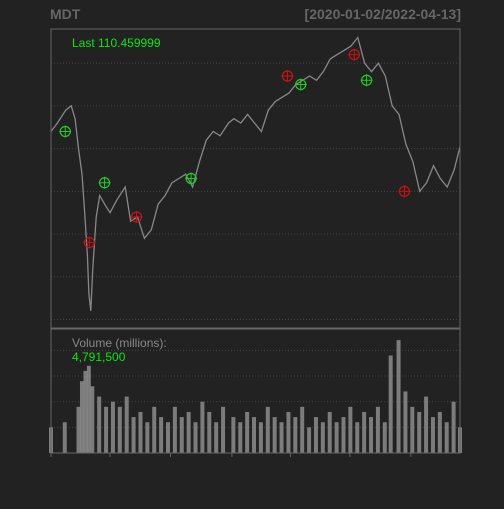  Describe the element at coordinates (119, 343) in the screenshot. I see `volume-label: Volume (millions):` at that location.